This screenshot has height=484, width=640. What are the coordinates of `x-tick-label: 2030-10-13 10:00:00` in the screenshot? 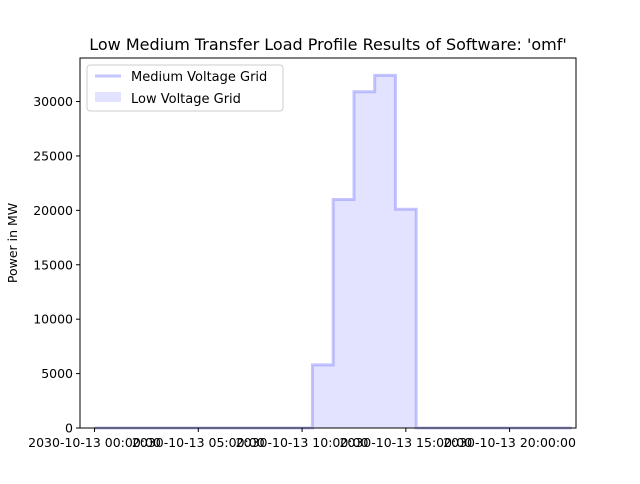 It's located at (302, 442).